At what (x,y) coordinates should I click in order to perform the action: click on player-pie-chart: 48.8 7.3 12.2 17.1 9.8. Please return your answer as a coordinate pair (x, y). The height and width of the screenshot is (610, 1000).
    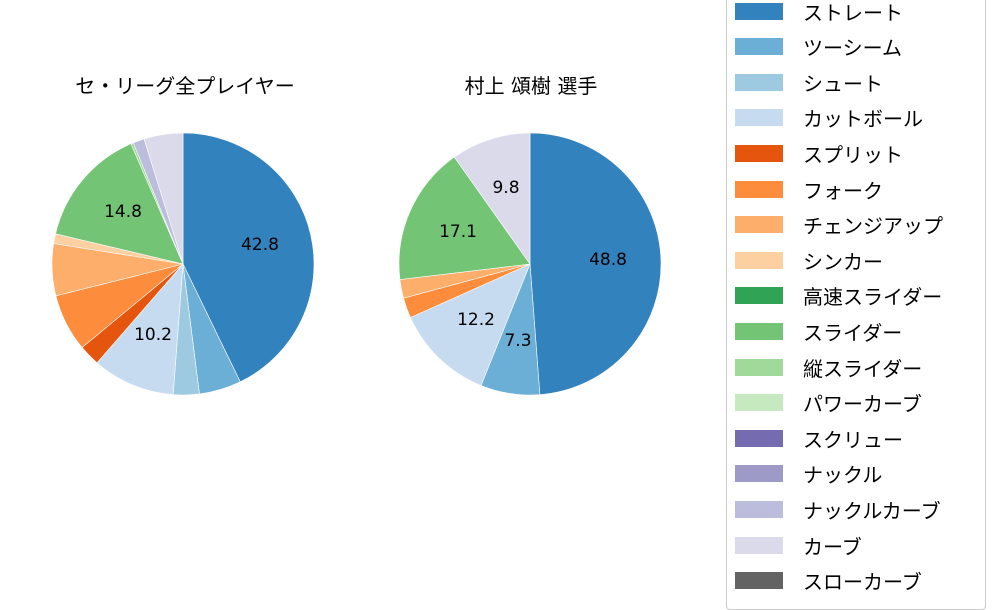
    Looking at the image, I should click on (530, 264).